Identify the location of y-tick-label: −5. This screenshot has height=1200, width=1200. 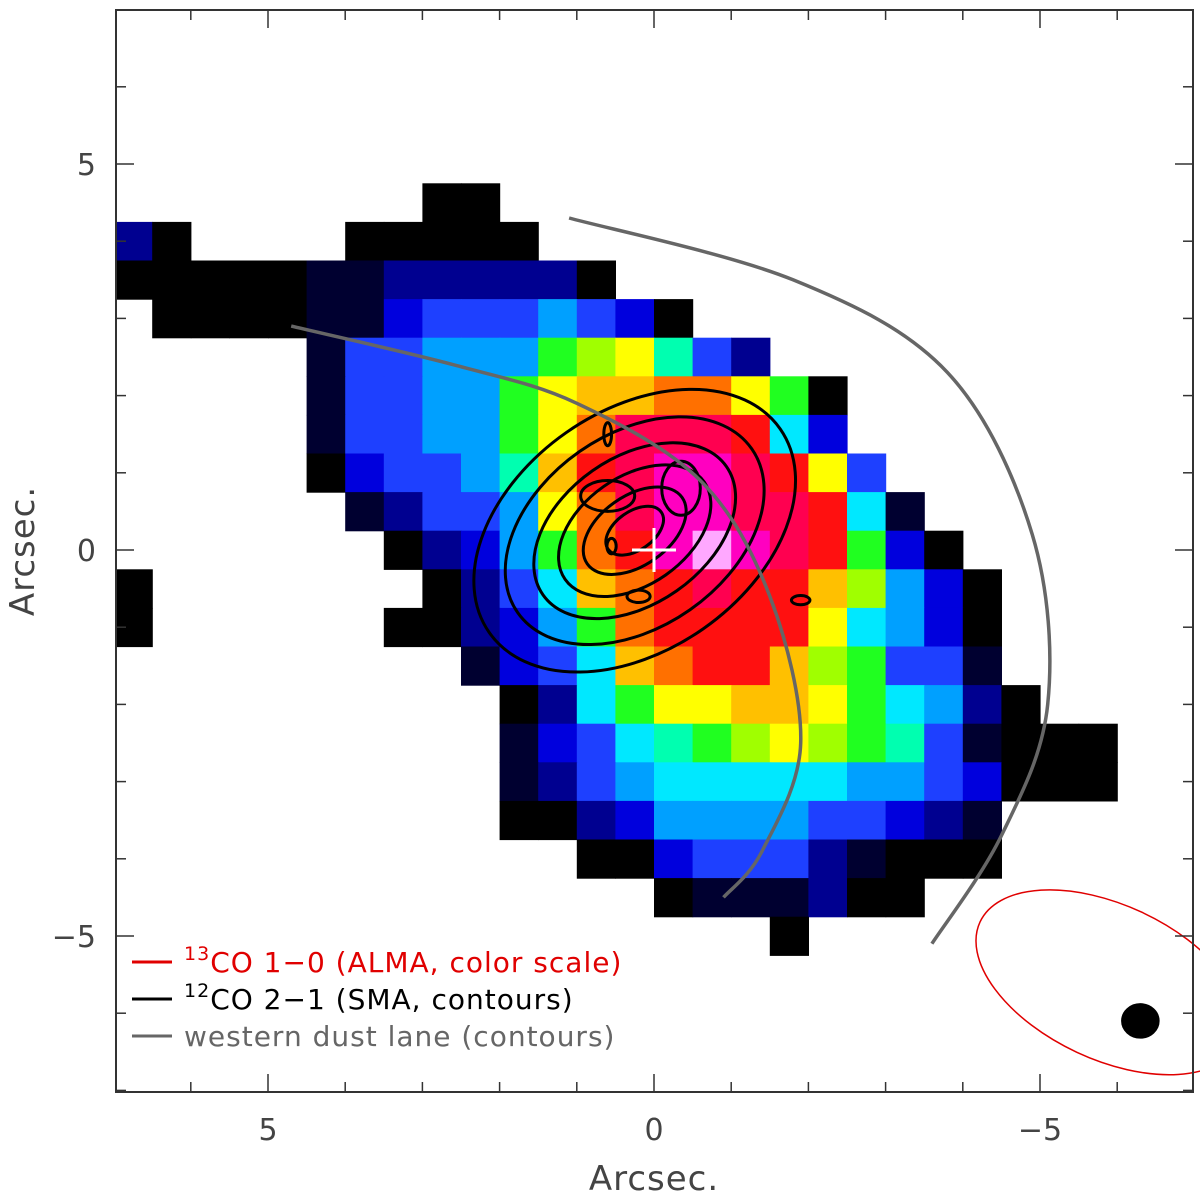
(74, 937).